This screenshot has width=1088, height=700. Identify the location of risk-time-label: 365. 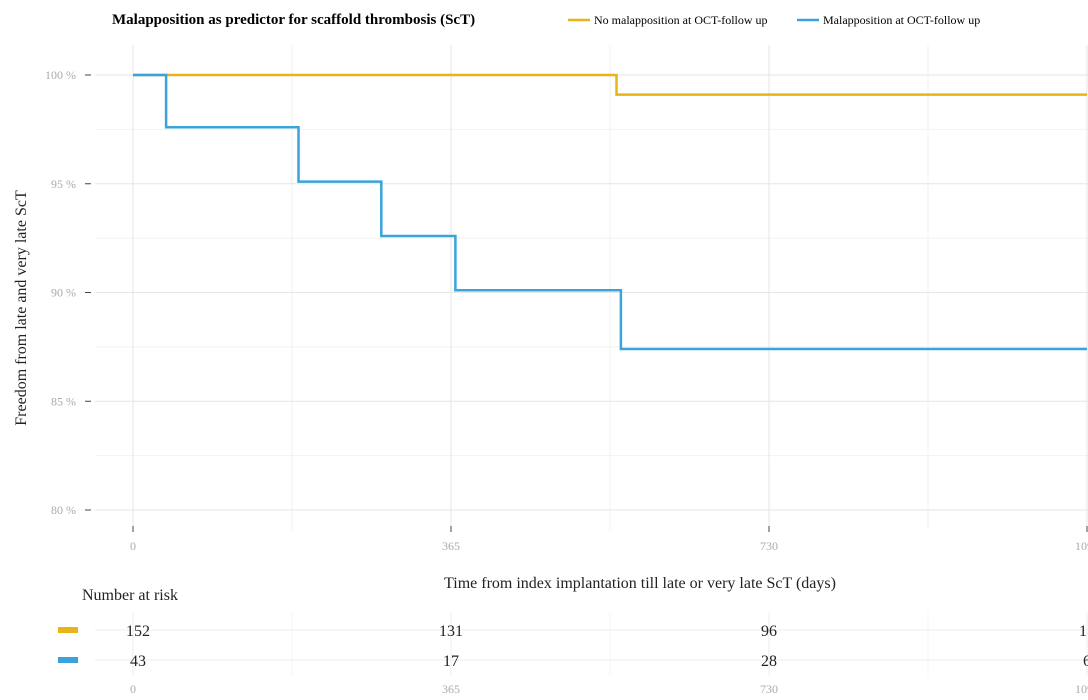
(451, 689).